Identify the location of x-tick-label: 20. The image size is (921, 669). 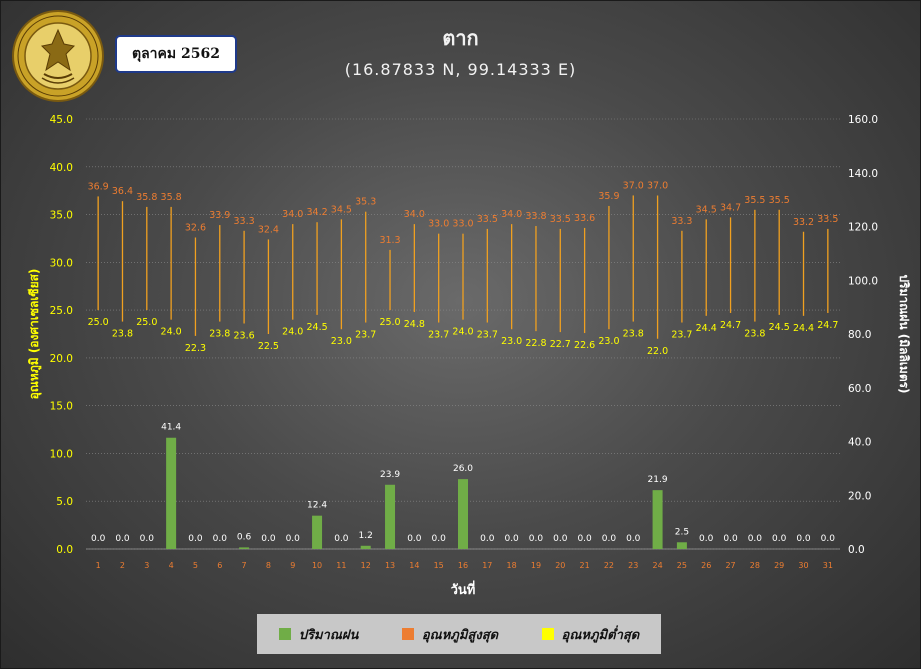
(560, 565).